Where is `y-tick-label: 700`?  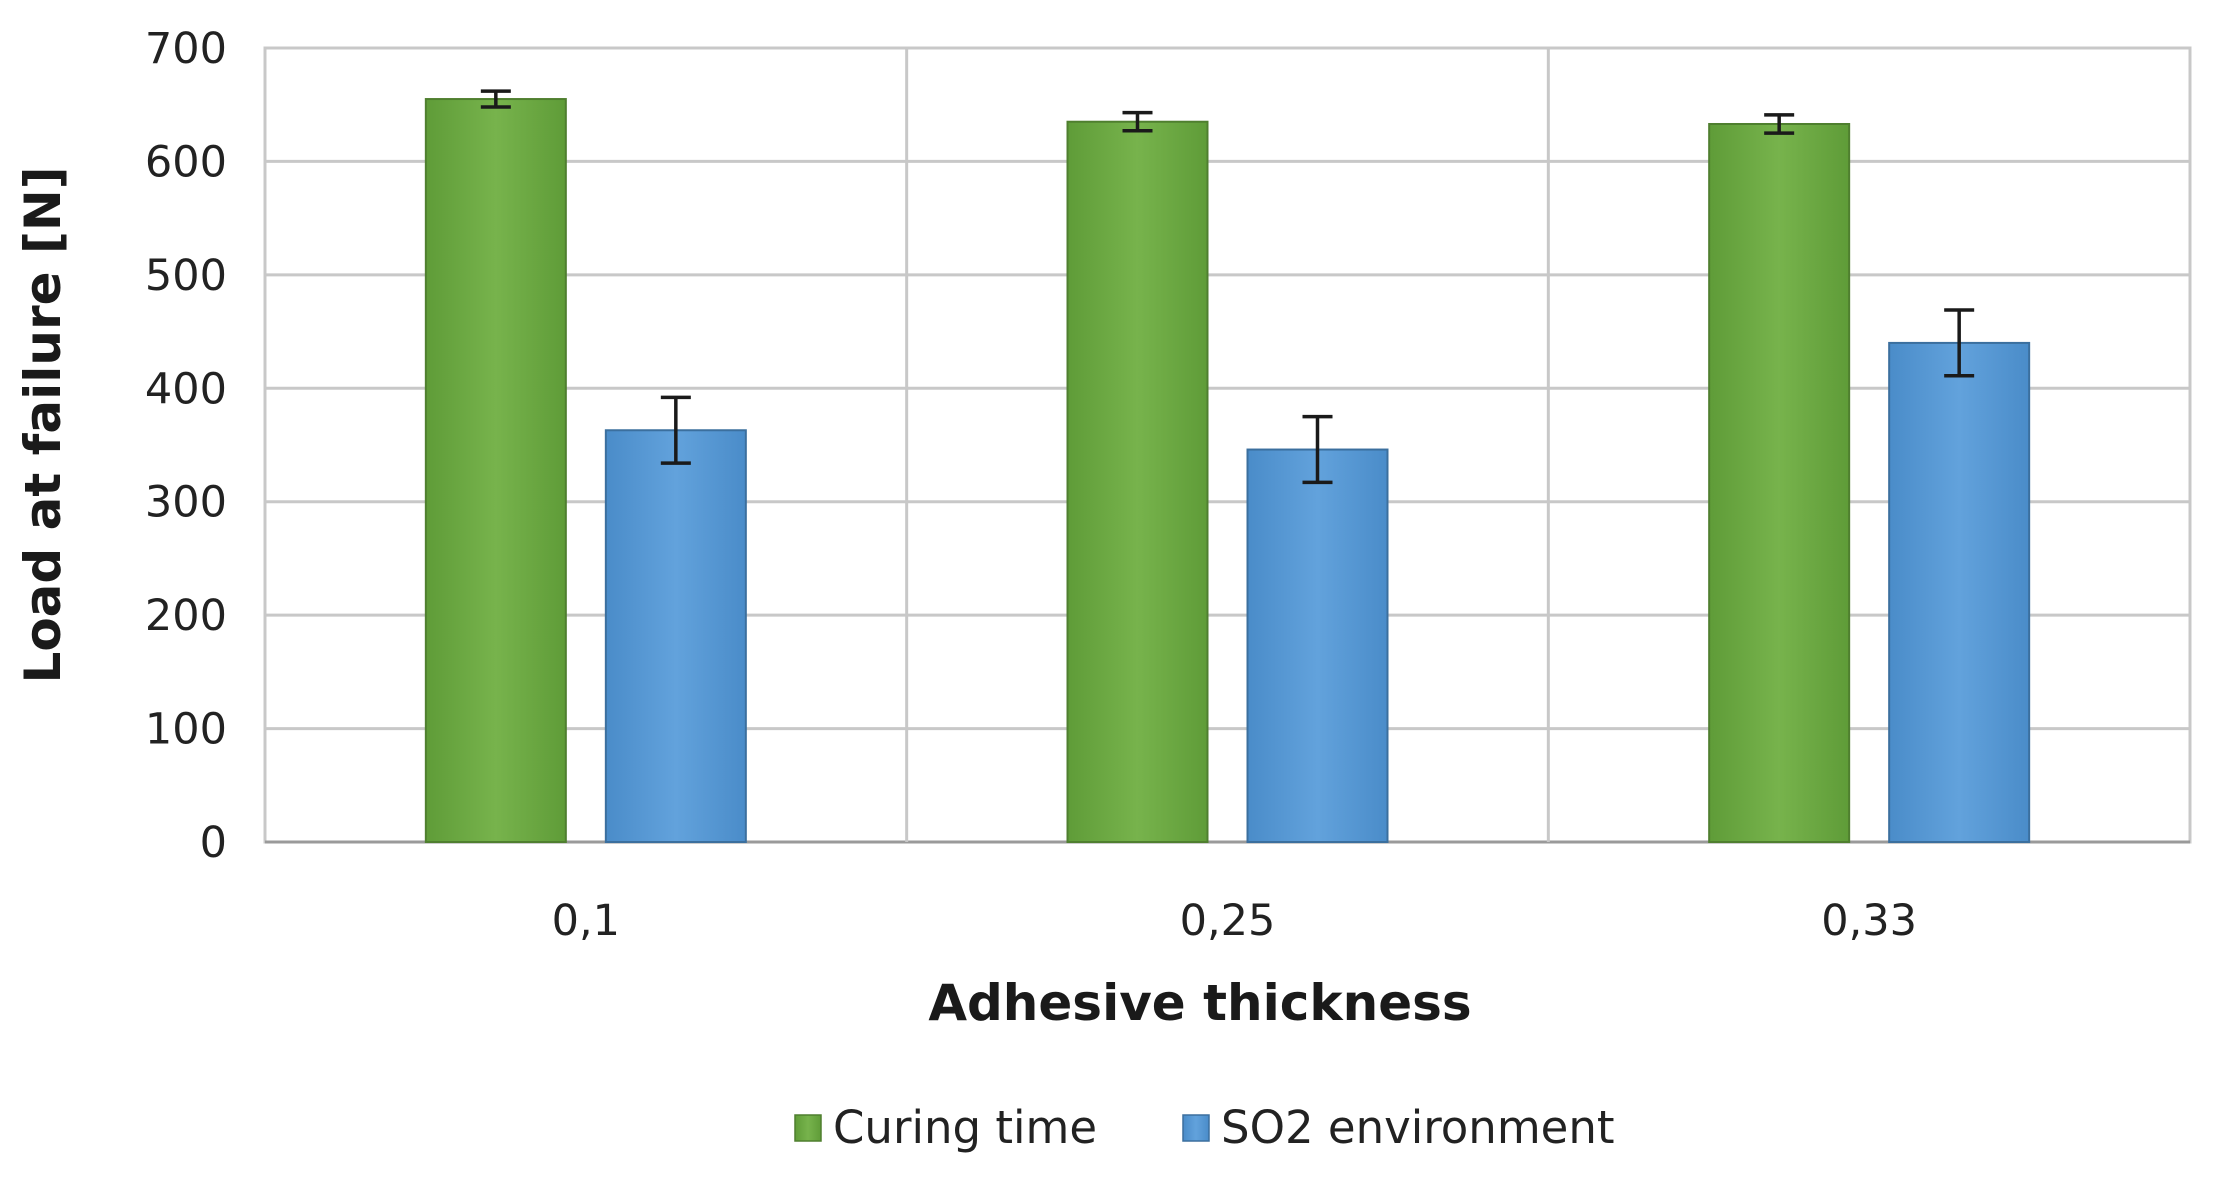 y-tick-label: 700 is located at coordinates (186, 49).